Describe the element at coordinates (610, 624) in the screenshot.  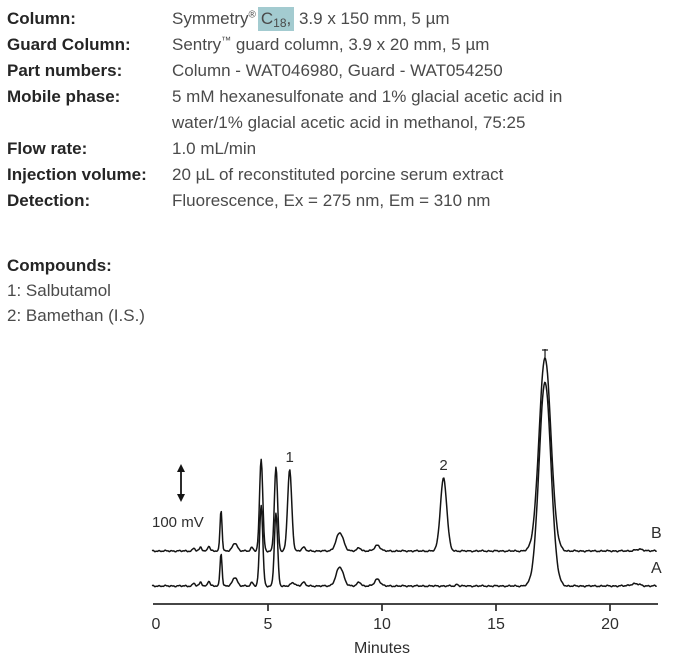
I see `x-tick-label-20: 20` at that location.